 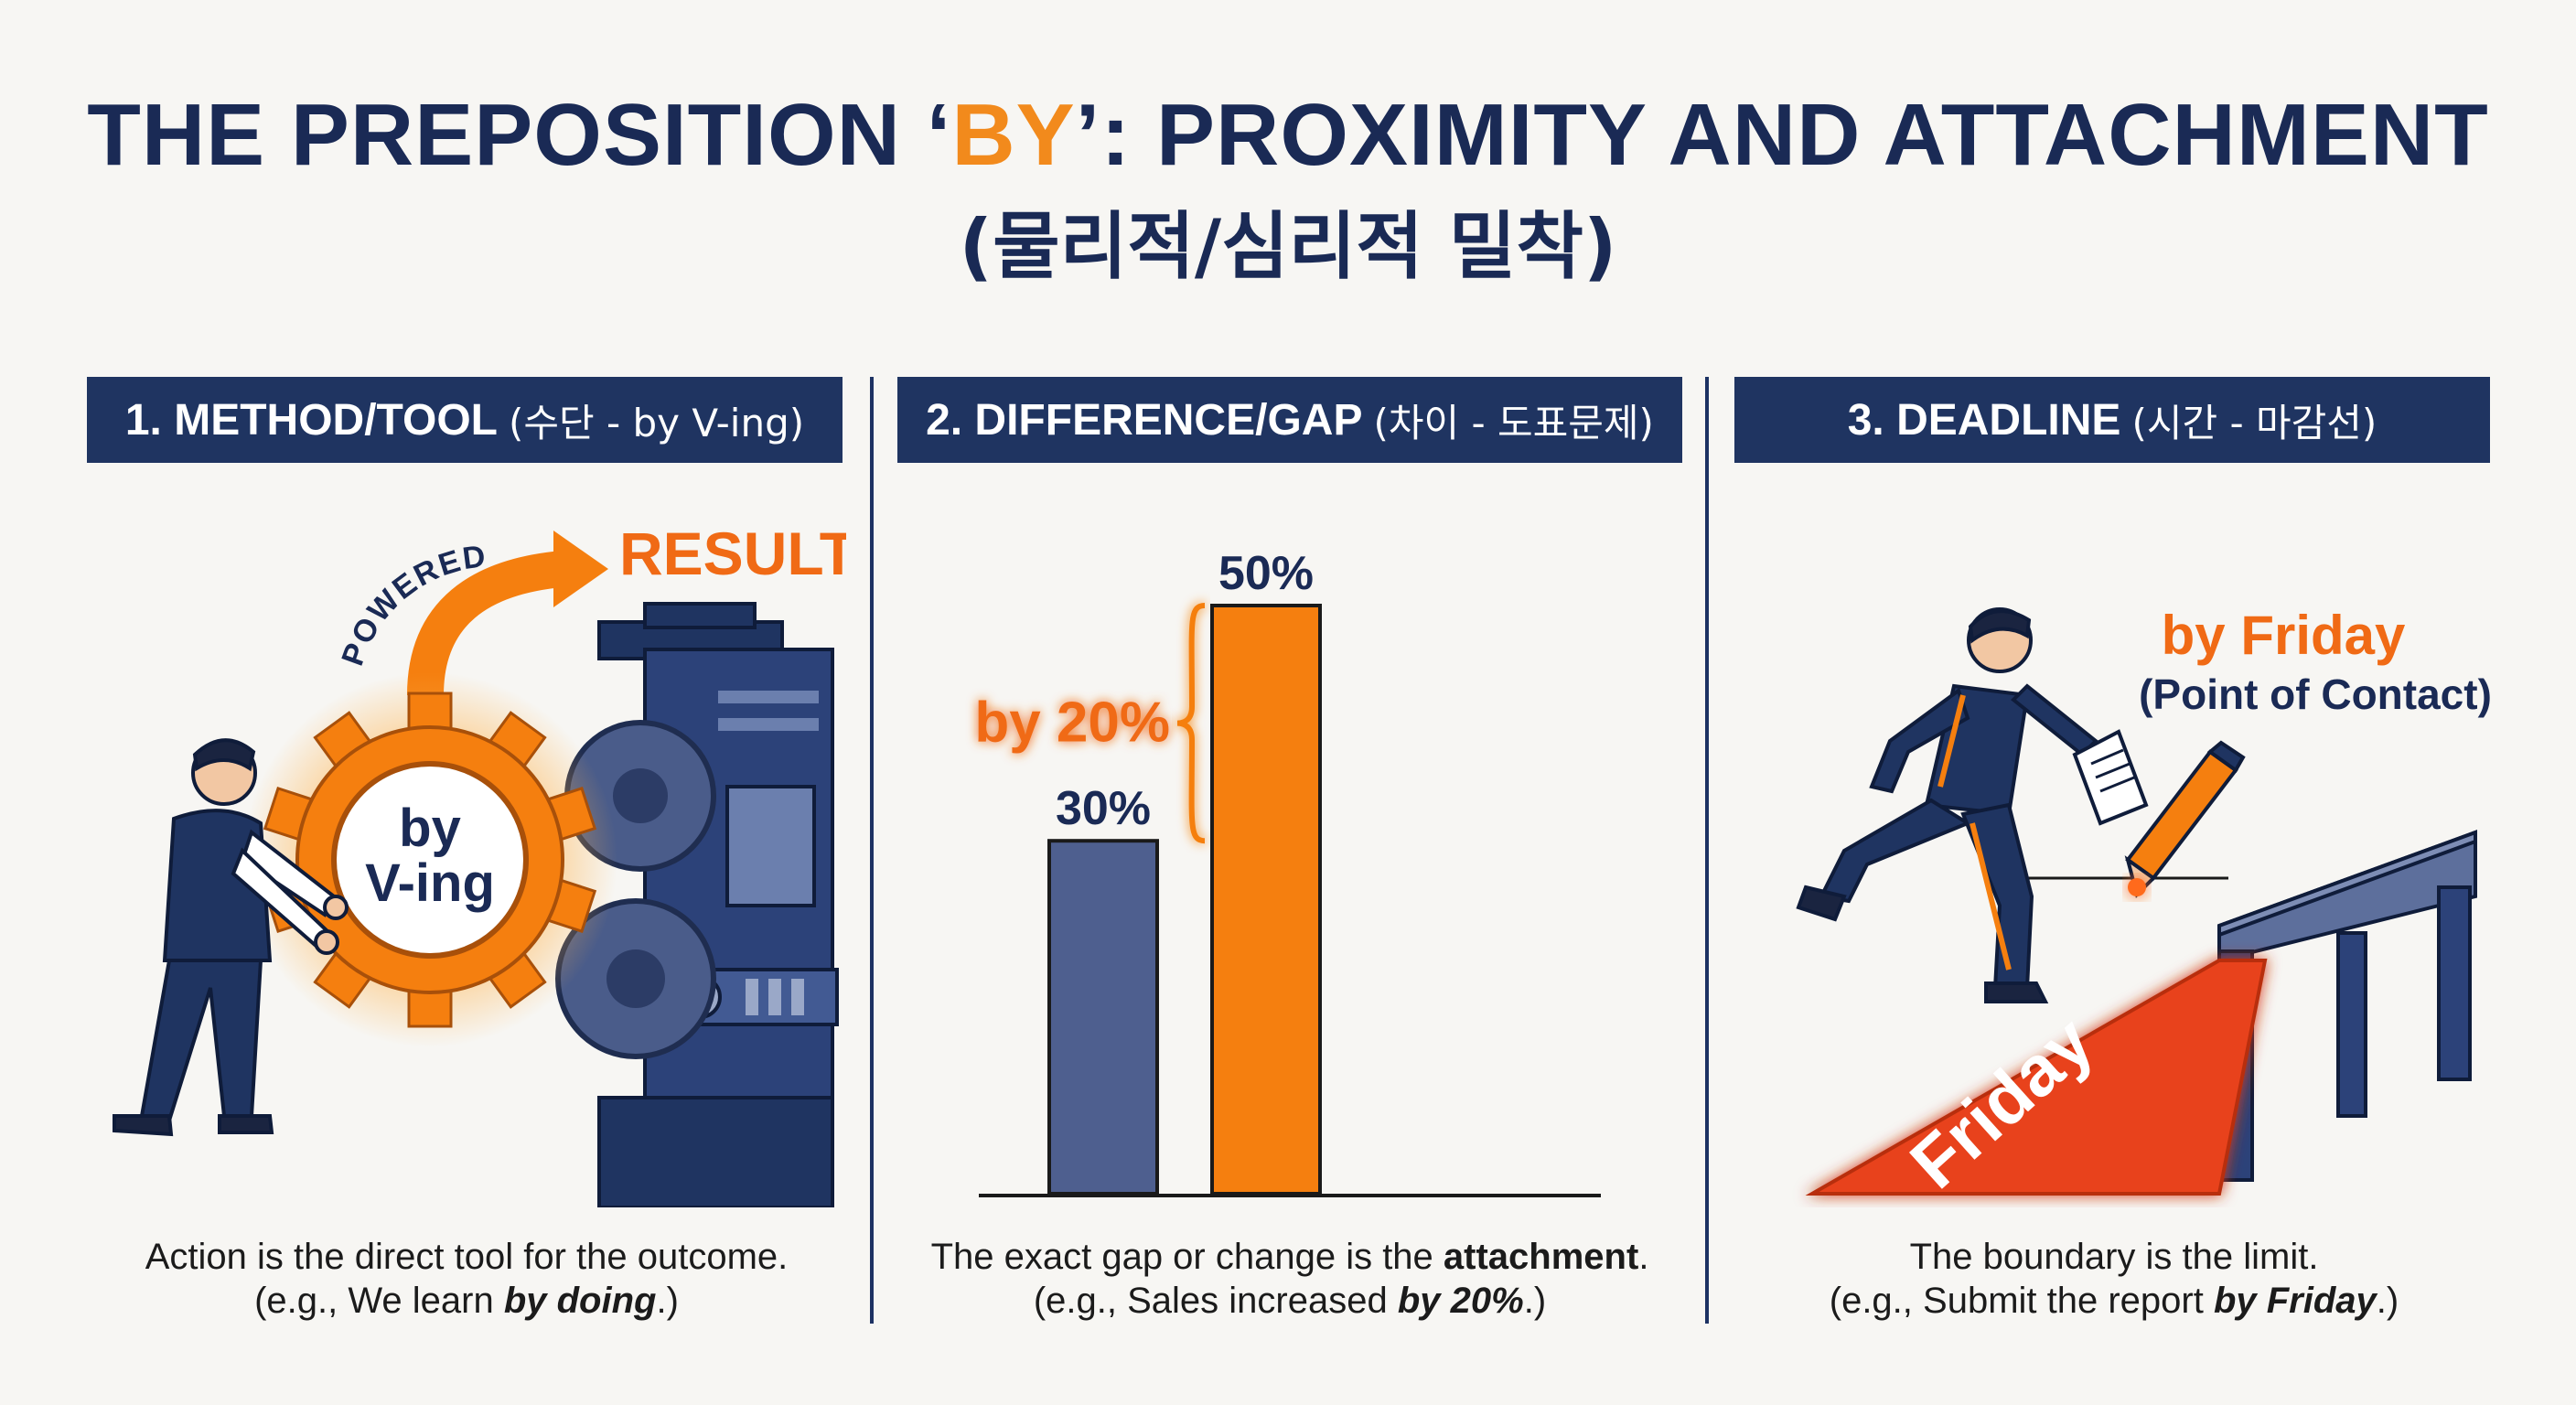 What do you see at coordinates (2254, 422) in the screenshot?
I see `panel-3-heading-ko: (시간 - 마감선)` at bounding box center [2254, 422].